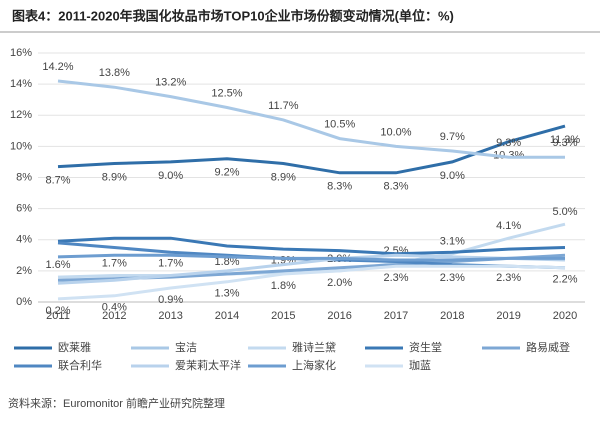 The width and height of the screenshot is (600, 425). Describe the element at coordinates (314, 347) in the screenshot. I see `legend-label: 雅诗兰黛` at that location.